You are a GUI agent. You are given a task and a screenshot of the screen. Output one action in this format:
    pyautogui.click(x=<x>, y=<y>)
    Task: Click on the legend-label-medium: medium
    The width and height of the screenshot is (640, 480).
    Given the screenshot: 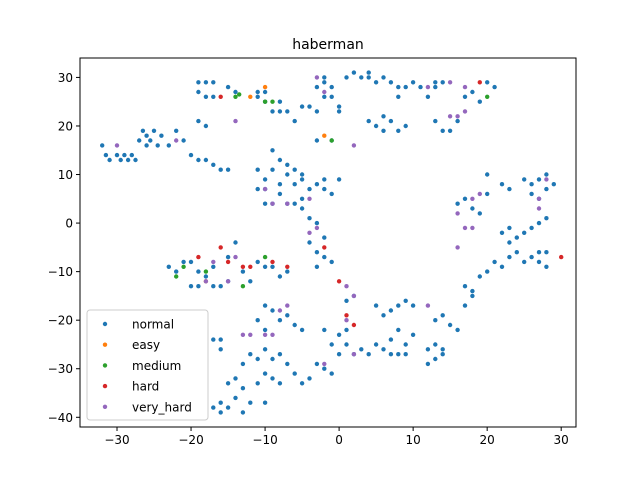 What is the action you would take?
    pyautogui.click(x=156, y=366)
    